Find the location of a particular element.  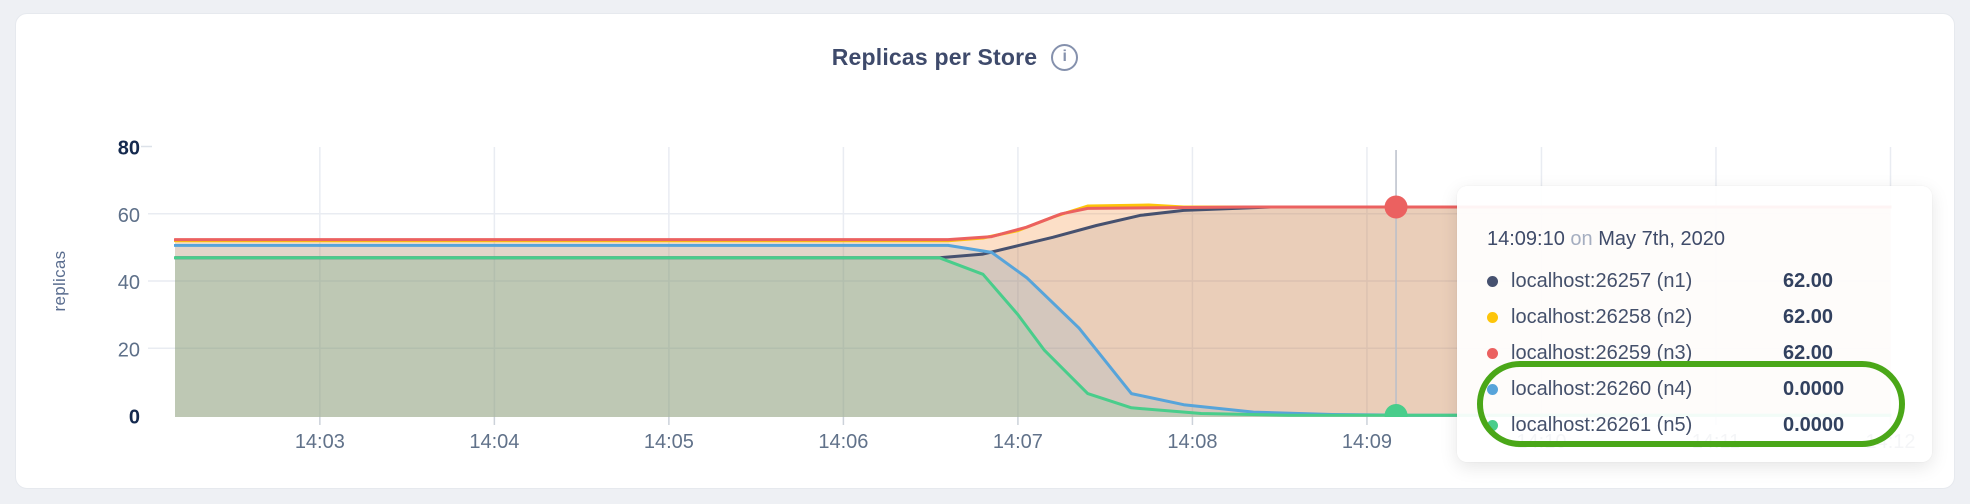

tooltip-time: 14:09:10 is located at coordinates (1526, 239).